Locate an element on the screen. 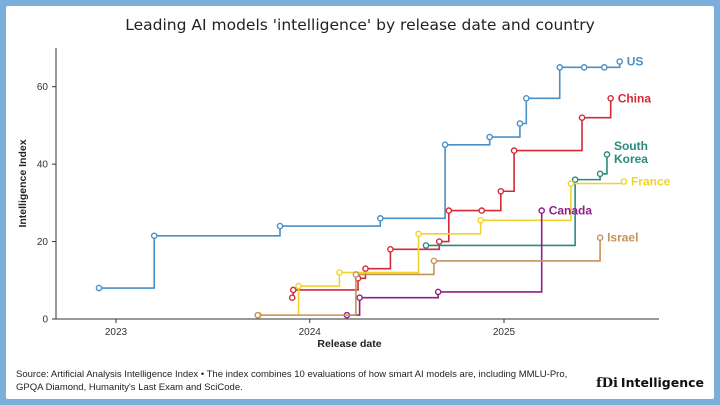 The height and width of the screenshot is (405, 720). y-axis-label: Intelligence Index is located at coordinates (23, 183).